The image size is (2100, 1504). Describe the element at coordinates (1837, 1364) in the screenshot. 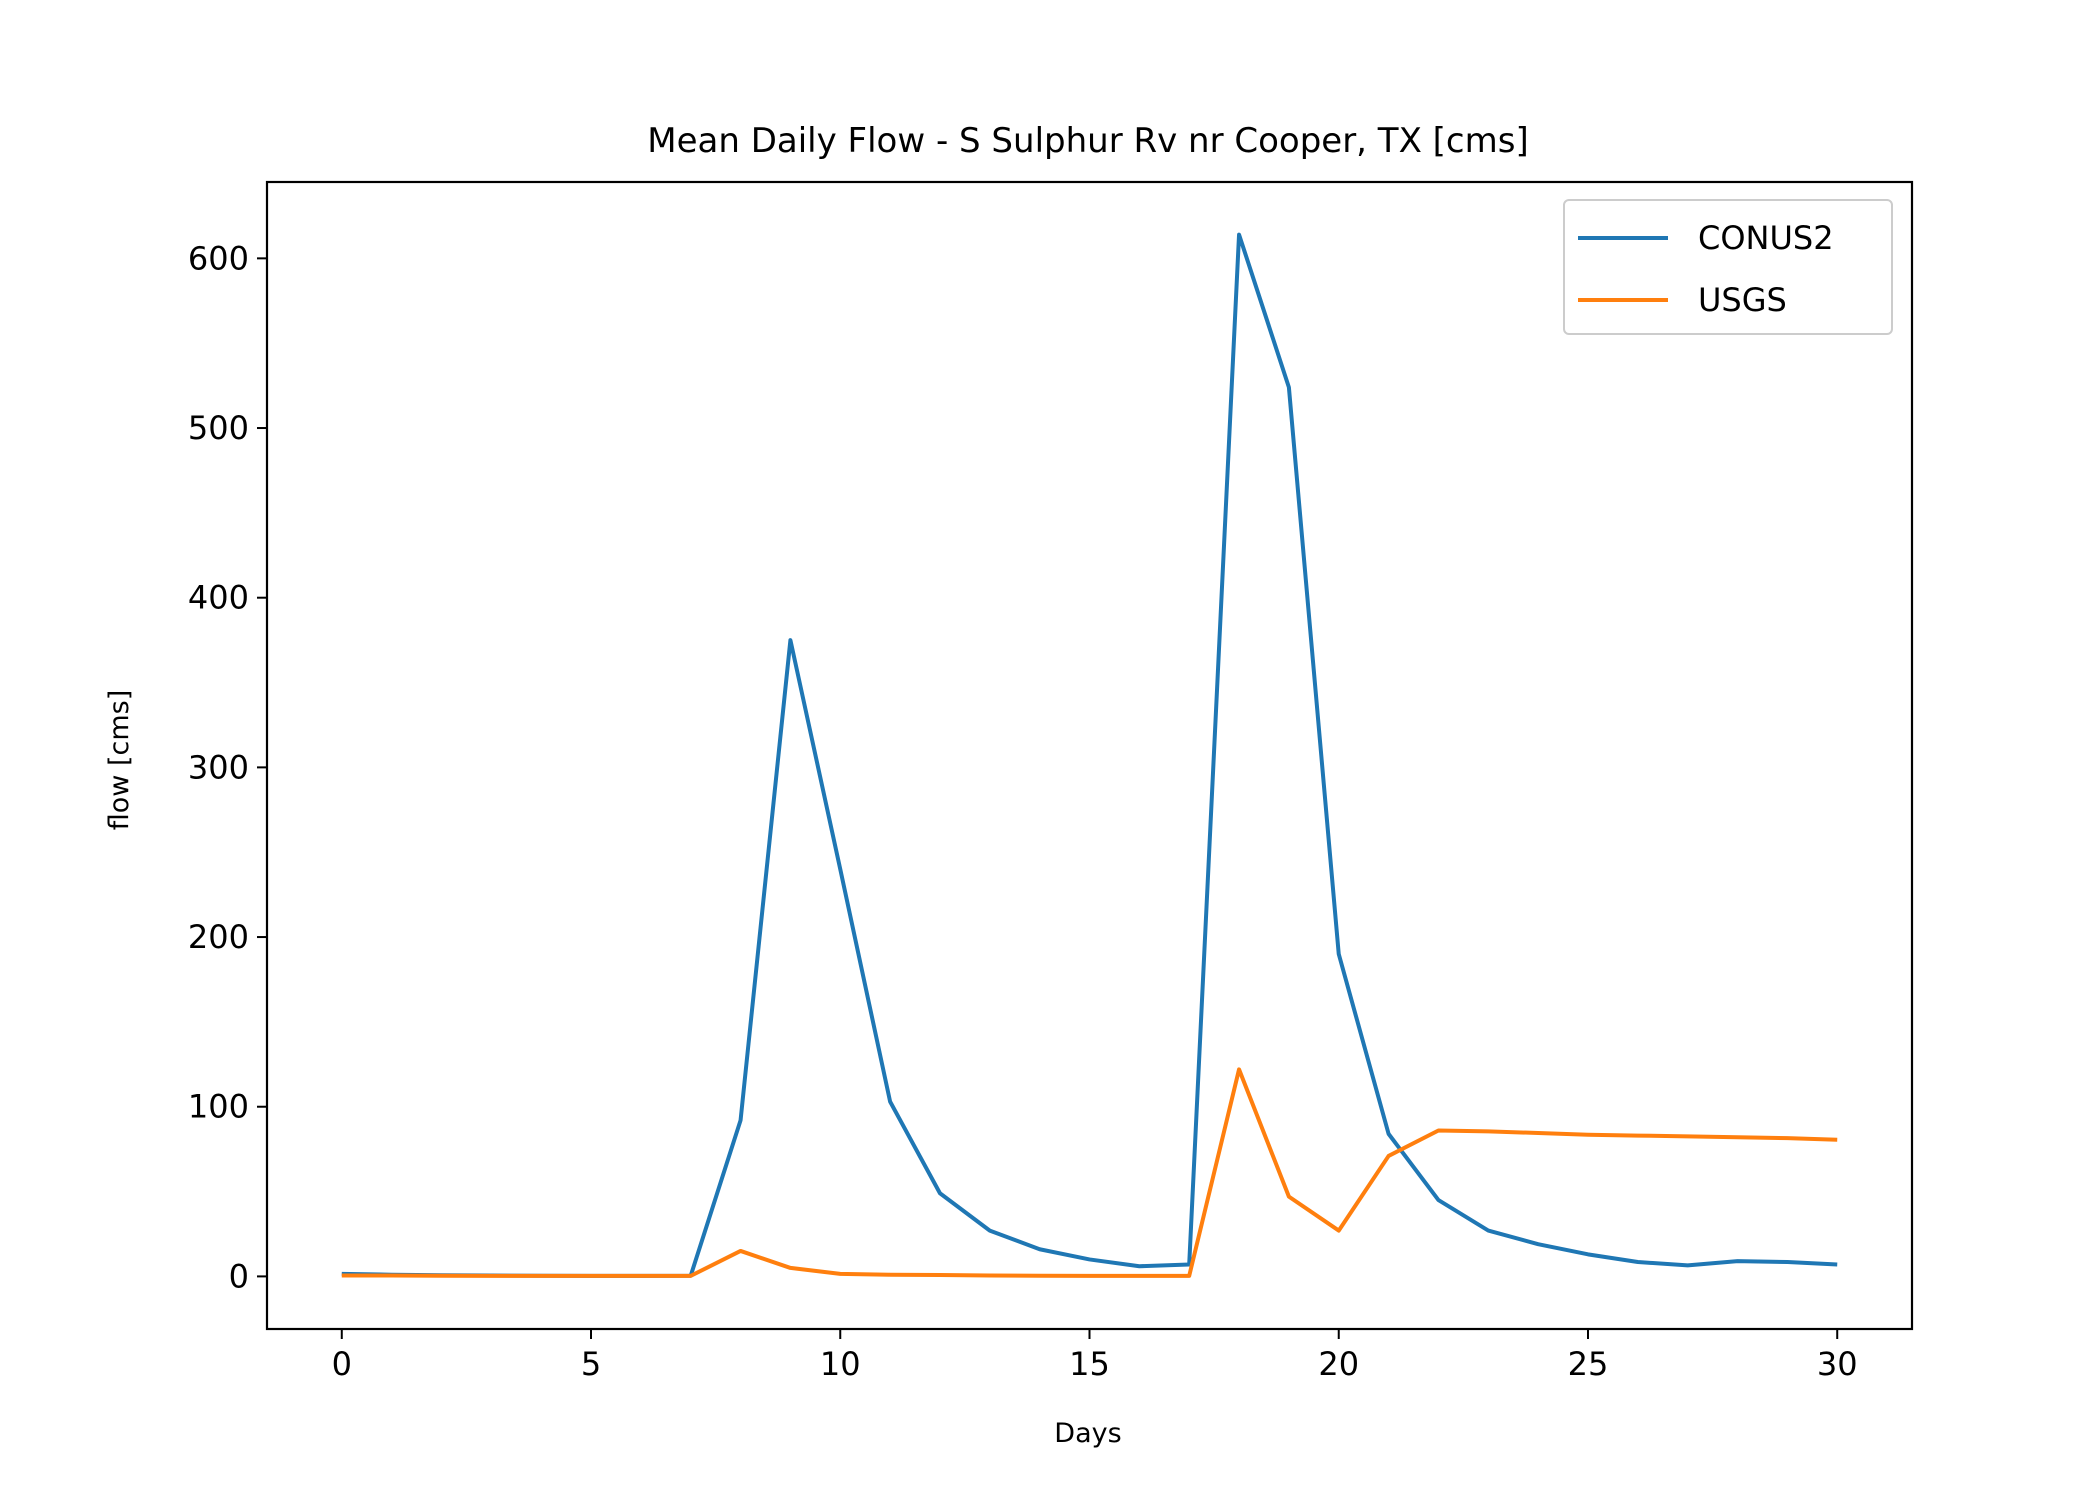

I see `x-tick-label: 30` at that location.